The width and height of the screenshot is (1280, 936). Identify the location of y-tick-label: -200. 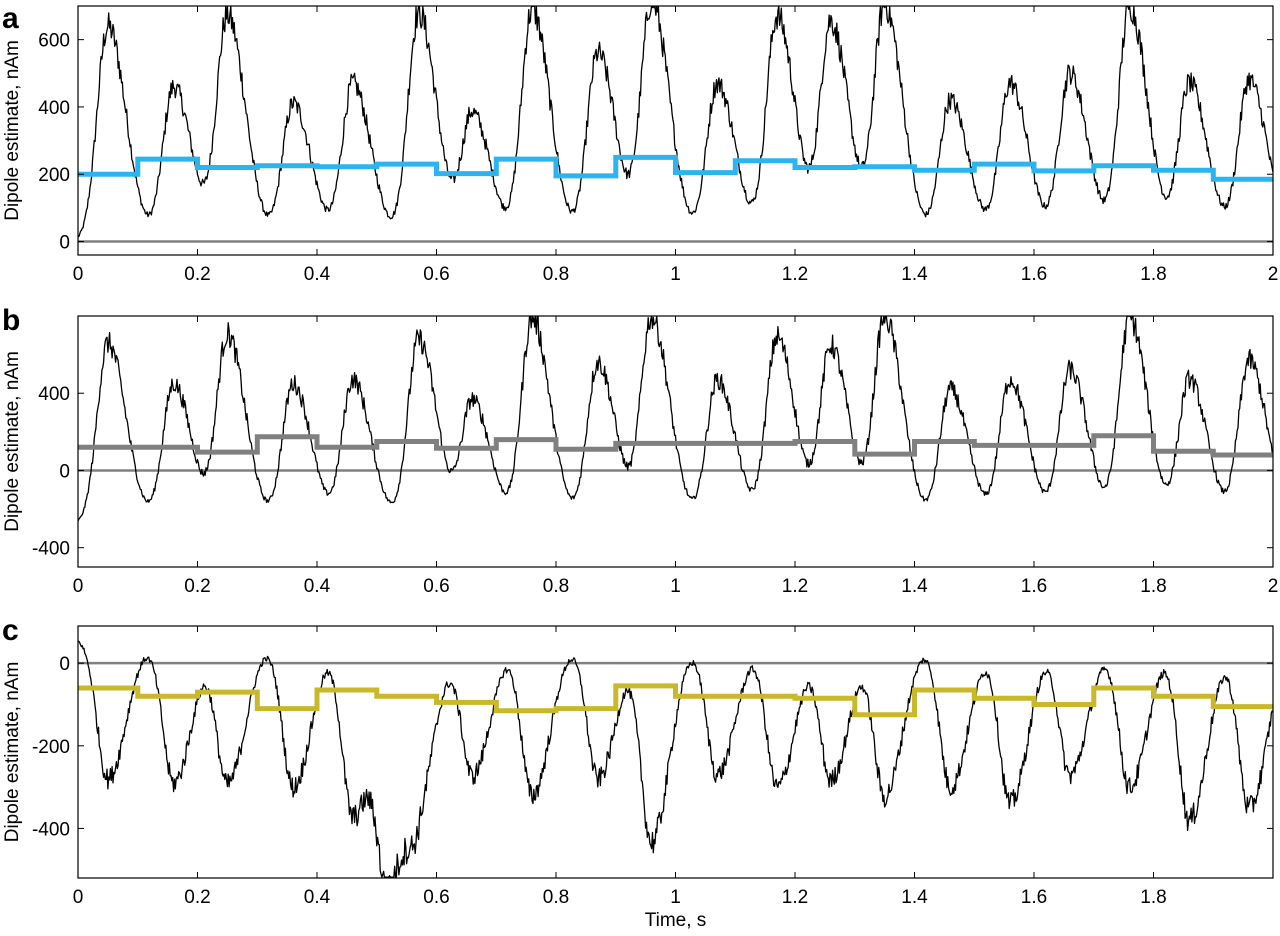
(51, 747).